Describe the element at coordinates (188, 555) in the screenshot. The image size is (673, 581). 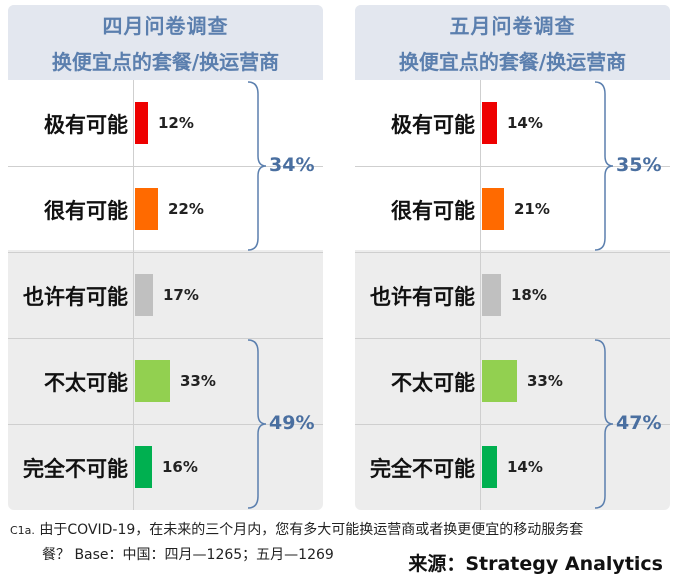
I see `footnote-line-2: 餐？ Base：中国：四月—1265；五月—1269` at that location.